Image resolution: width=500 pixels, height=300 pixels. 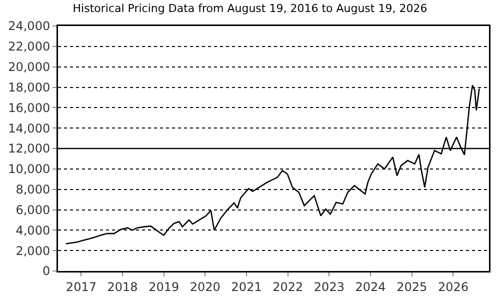 I want to click on y-tick-label: 4,000, so click(x=33, y=230).